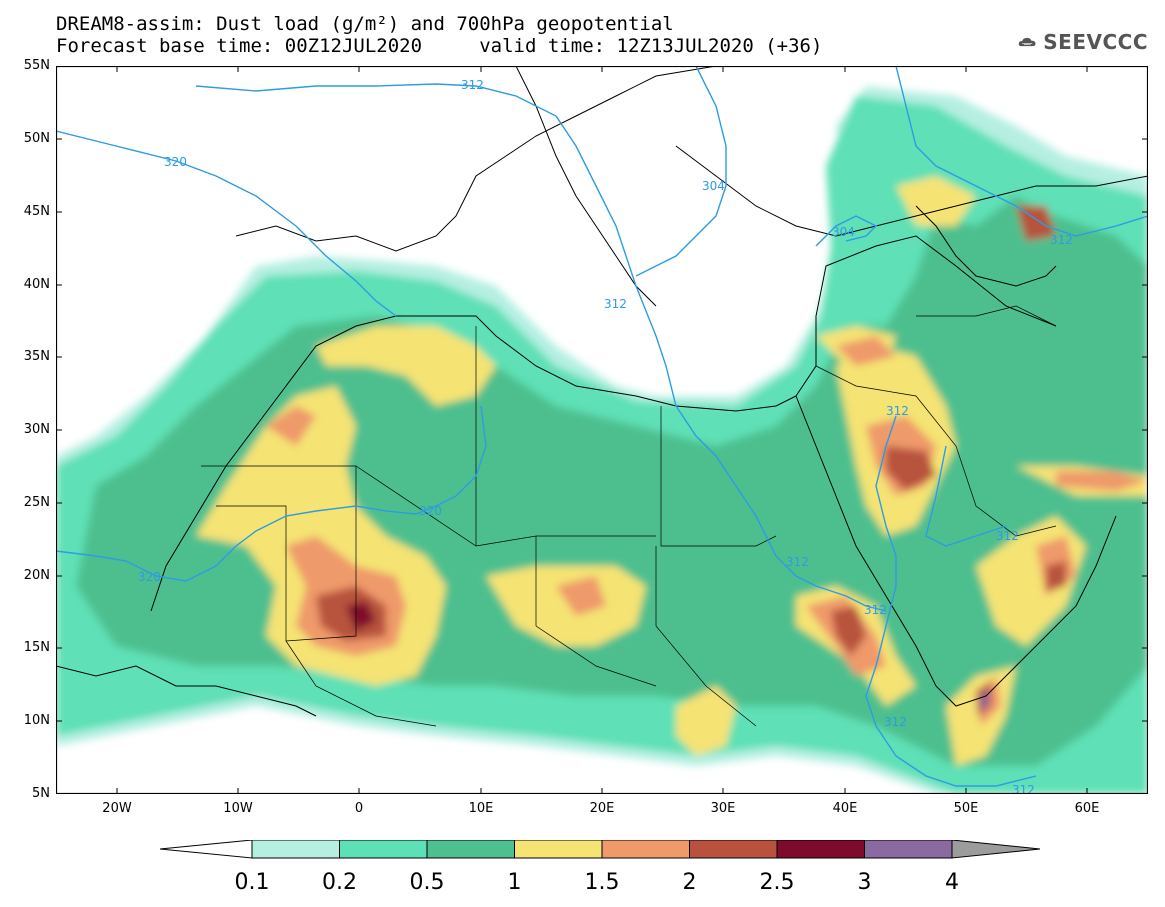  Describe the element at coordinates (723, 808) in the screenshot. I see `lon-label: 30E` at that location.